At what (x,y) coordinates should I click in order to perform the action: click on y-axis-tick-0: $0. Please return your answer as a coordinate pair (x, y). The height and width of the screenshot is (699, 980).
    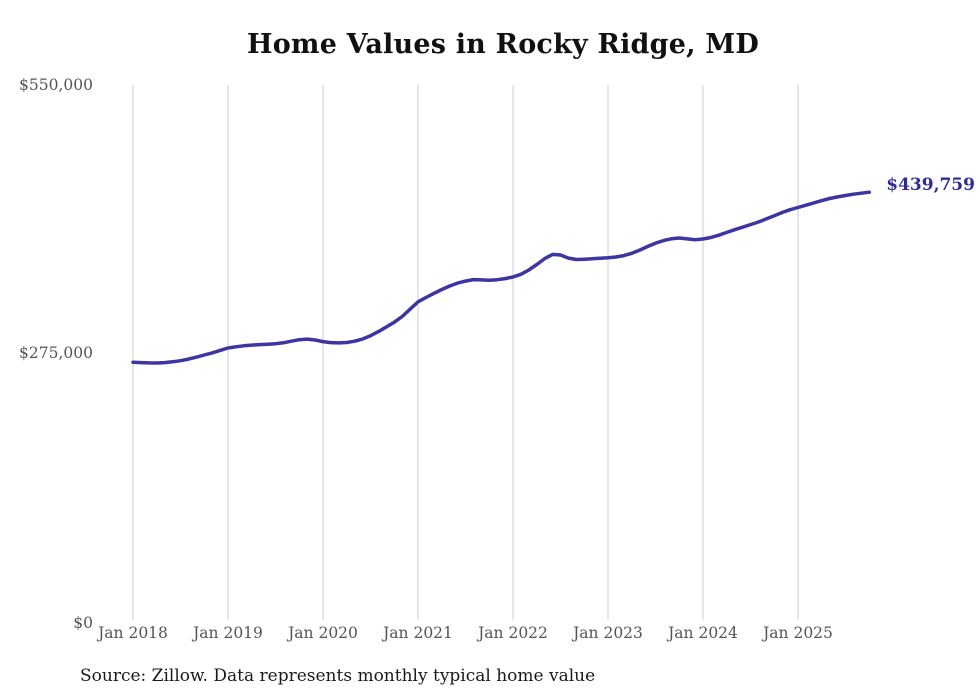
    Looking at the image, I should click on (83, 623).